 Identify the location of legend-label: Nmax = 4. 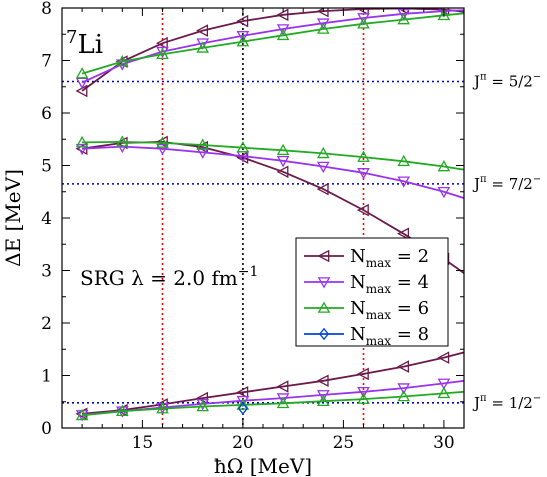
(389, 284).